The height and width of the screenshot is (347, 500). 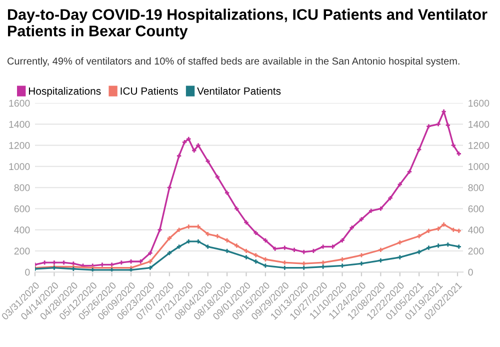 I want to click on legend-label: Ventilator Patients, so click(x=239, y=91).